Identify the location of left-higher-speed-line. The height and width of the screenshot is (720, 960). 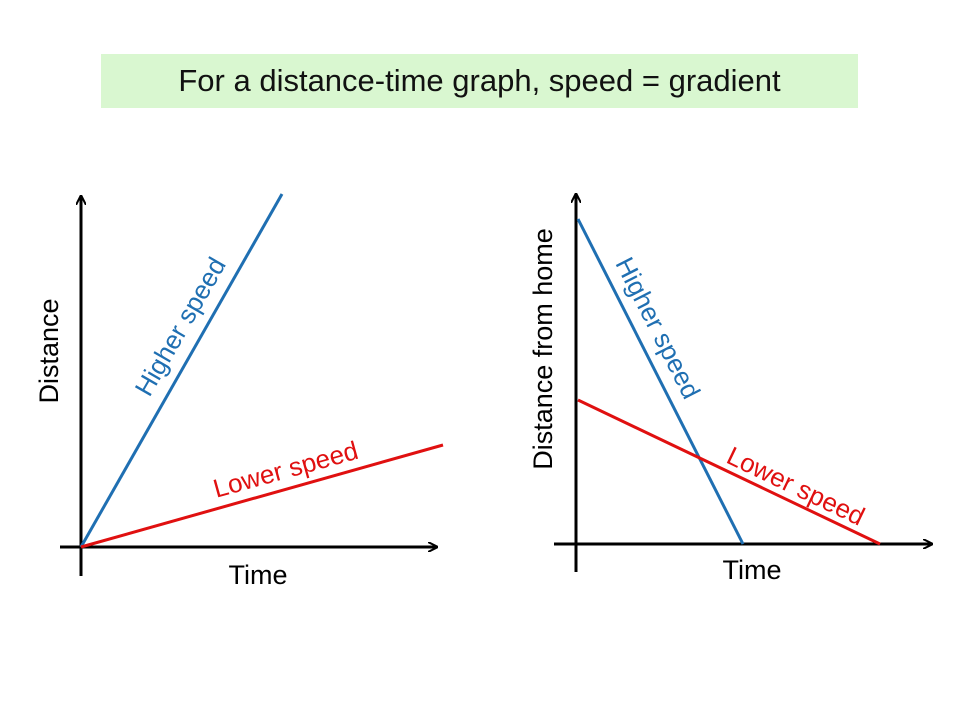
(181, 370).